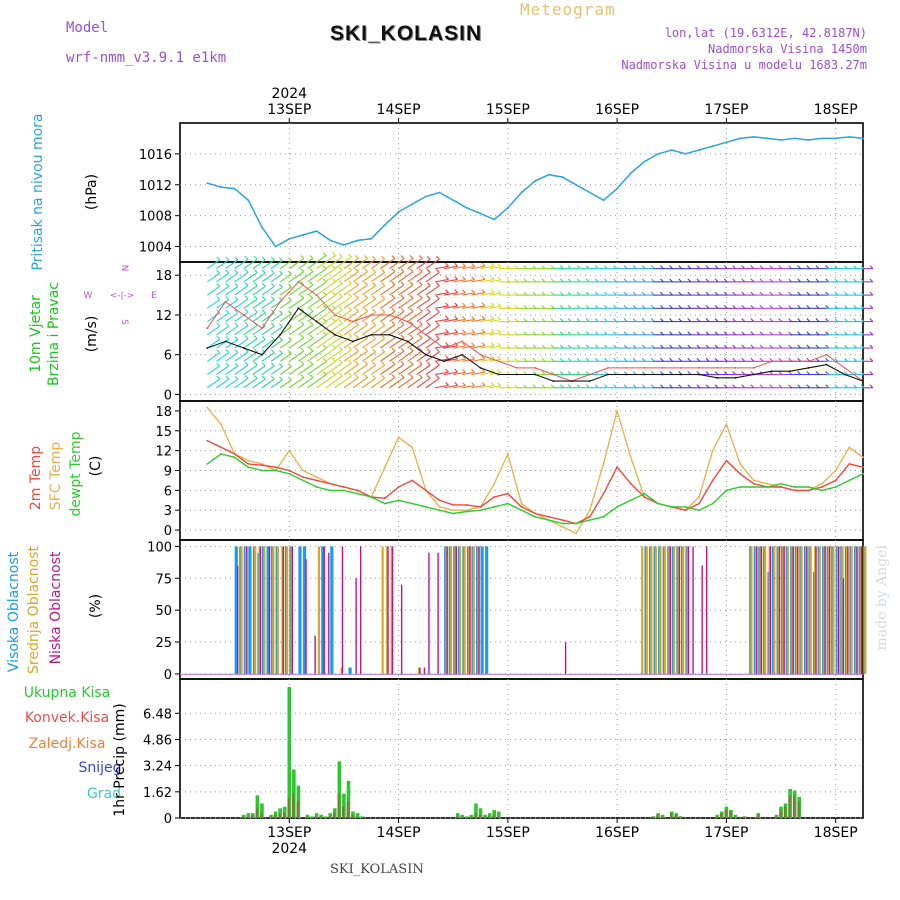 Image resolution: width=900 pixels, height=900 pixels. What do you see at coordinates (699, 374) in the screenshot?
I see `wind-speed-line-point` at bounding box center [699, 374].